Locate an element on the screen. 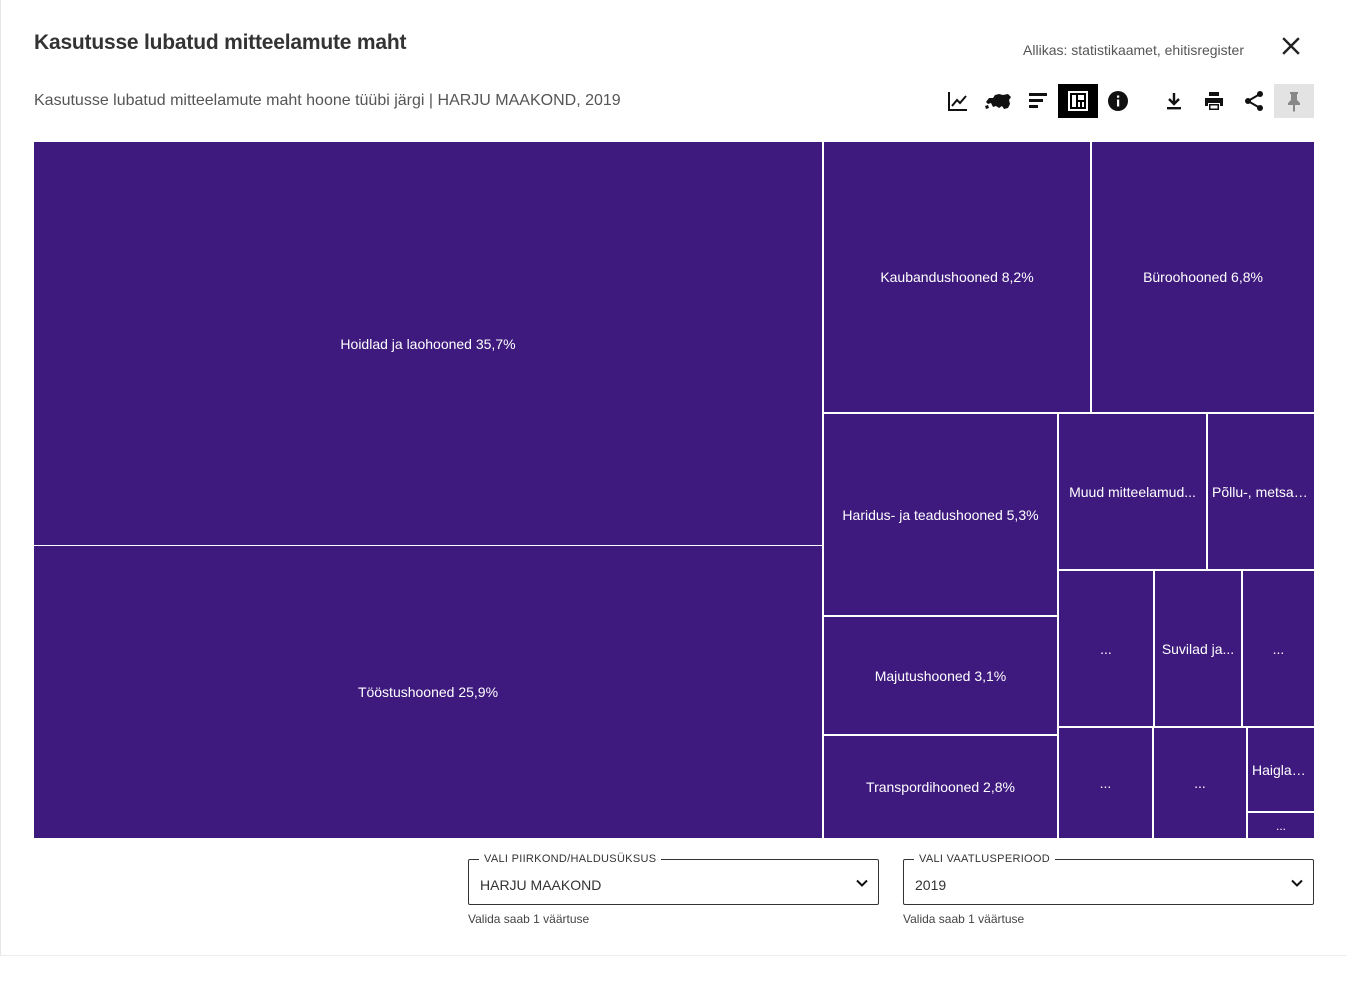 The image size is (1346, 985). treemap-tile: Haridus- ja teadushooned 5,3% is located at coordinates (940, 514).